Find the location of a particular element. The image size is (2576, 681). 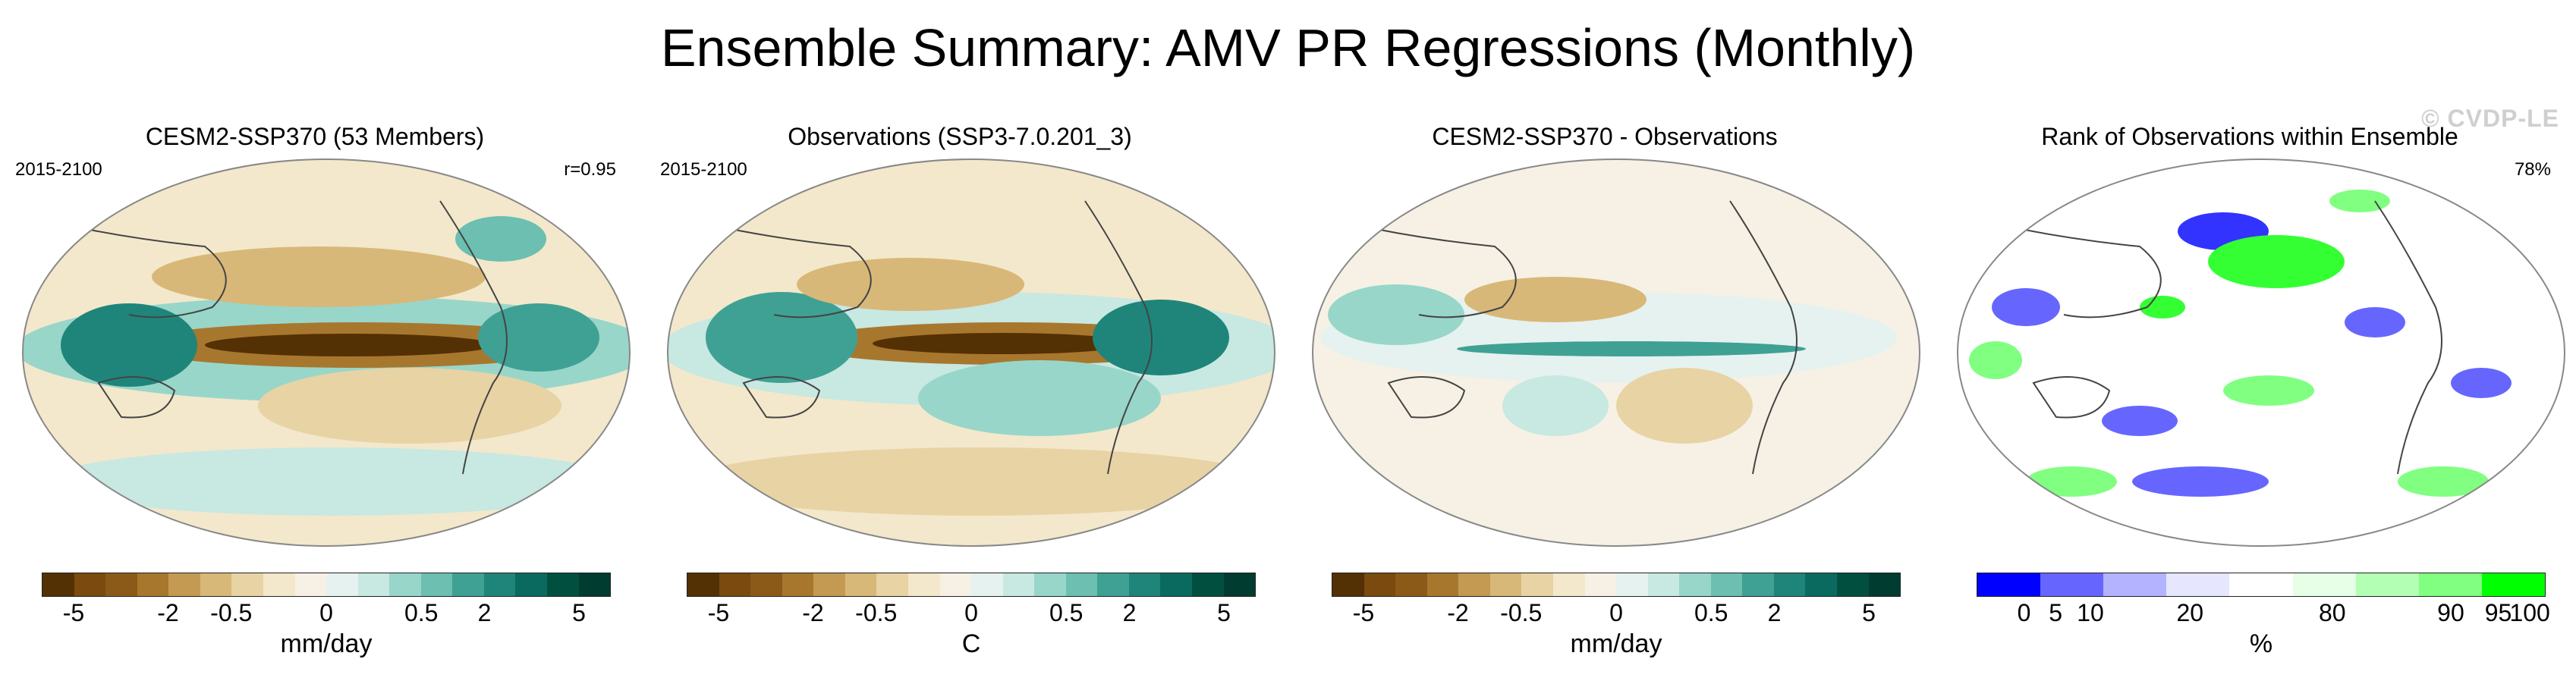

colorbar-unit: mm/day is located at coordinates (1616, 643).